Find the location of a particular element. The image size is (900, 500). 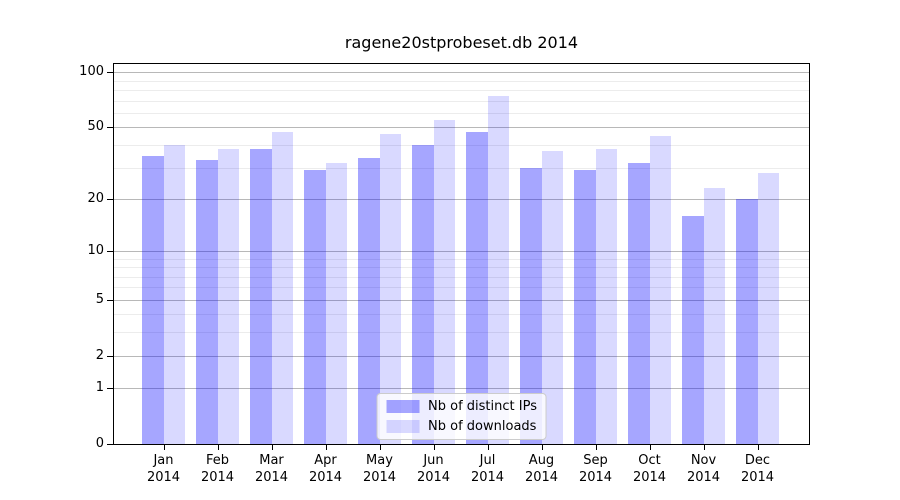

x-tick-label-sep: Sep 2014 is located at coordinates (595, 469).